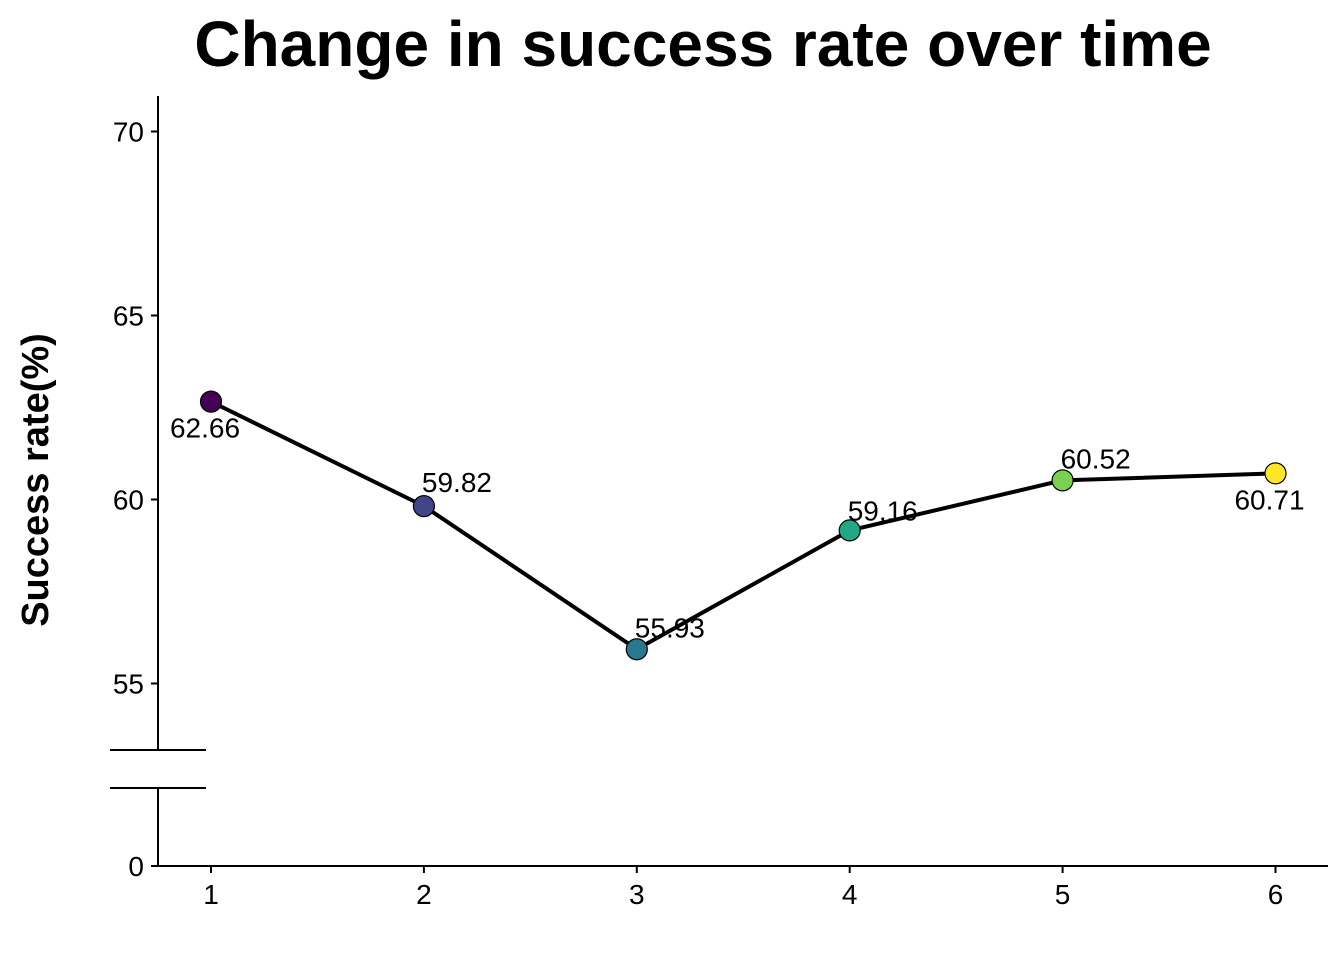 The height and width of the screenshot is (960, 1344). What do you see at coordinates (850, 894) in the screenshot?
I see `x-tick-label: 4` at bounding box center [850, 894].